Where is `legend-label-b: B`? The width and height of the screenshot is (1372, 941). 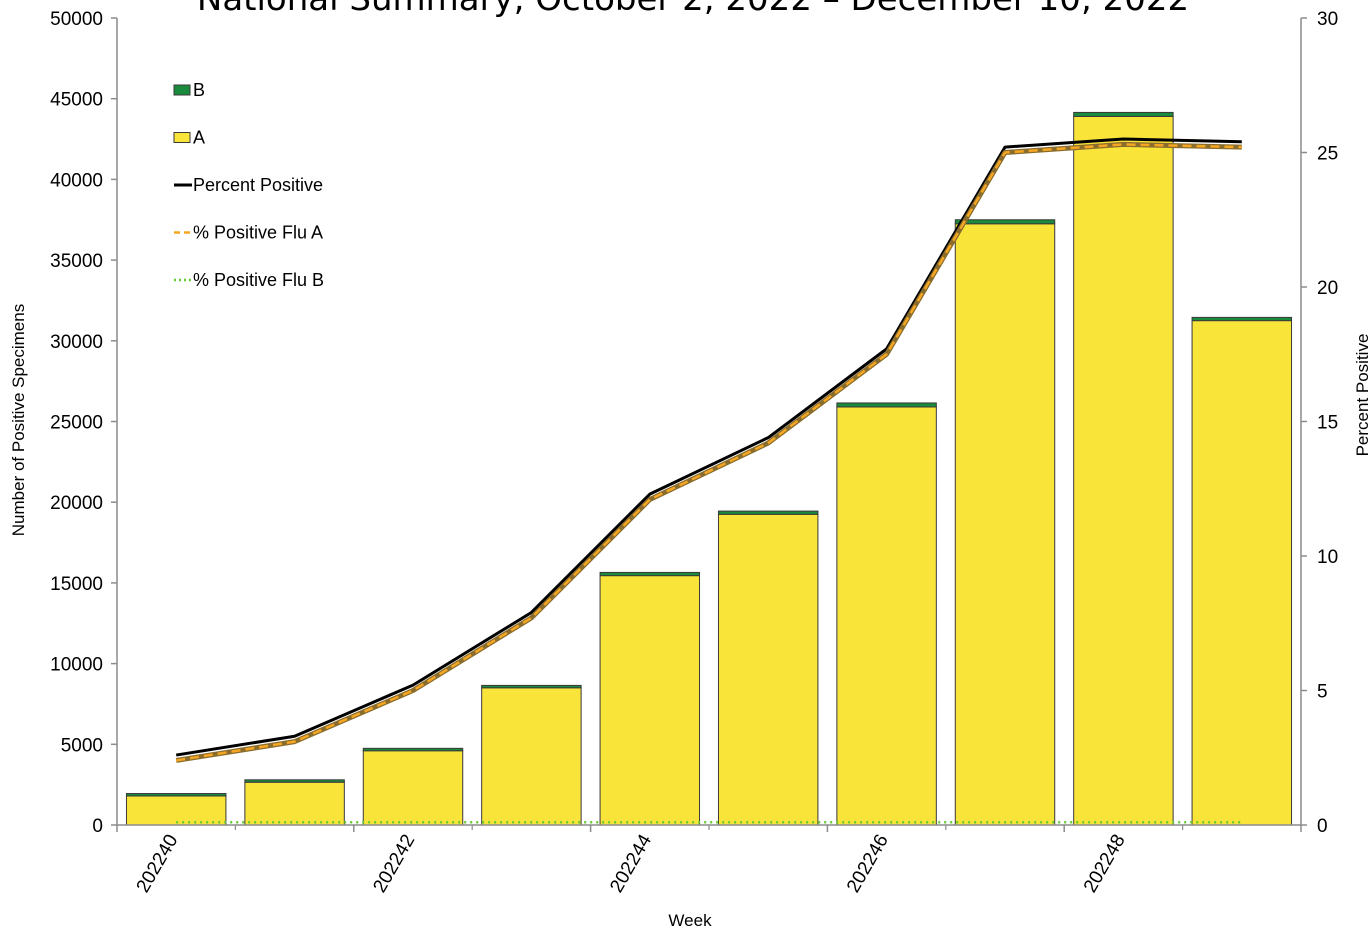
legend-label-b: B is located at coordinates (199, 90).